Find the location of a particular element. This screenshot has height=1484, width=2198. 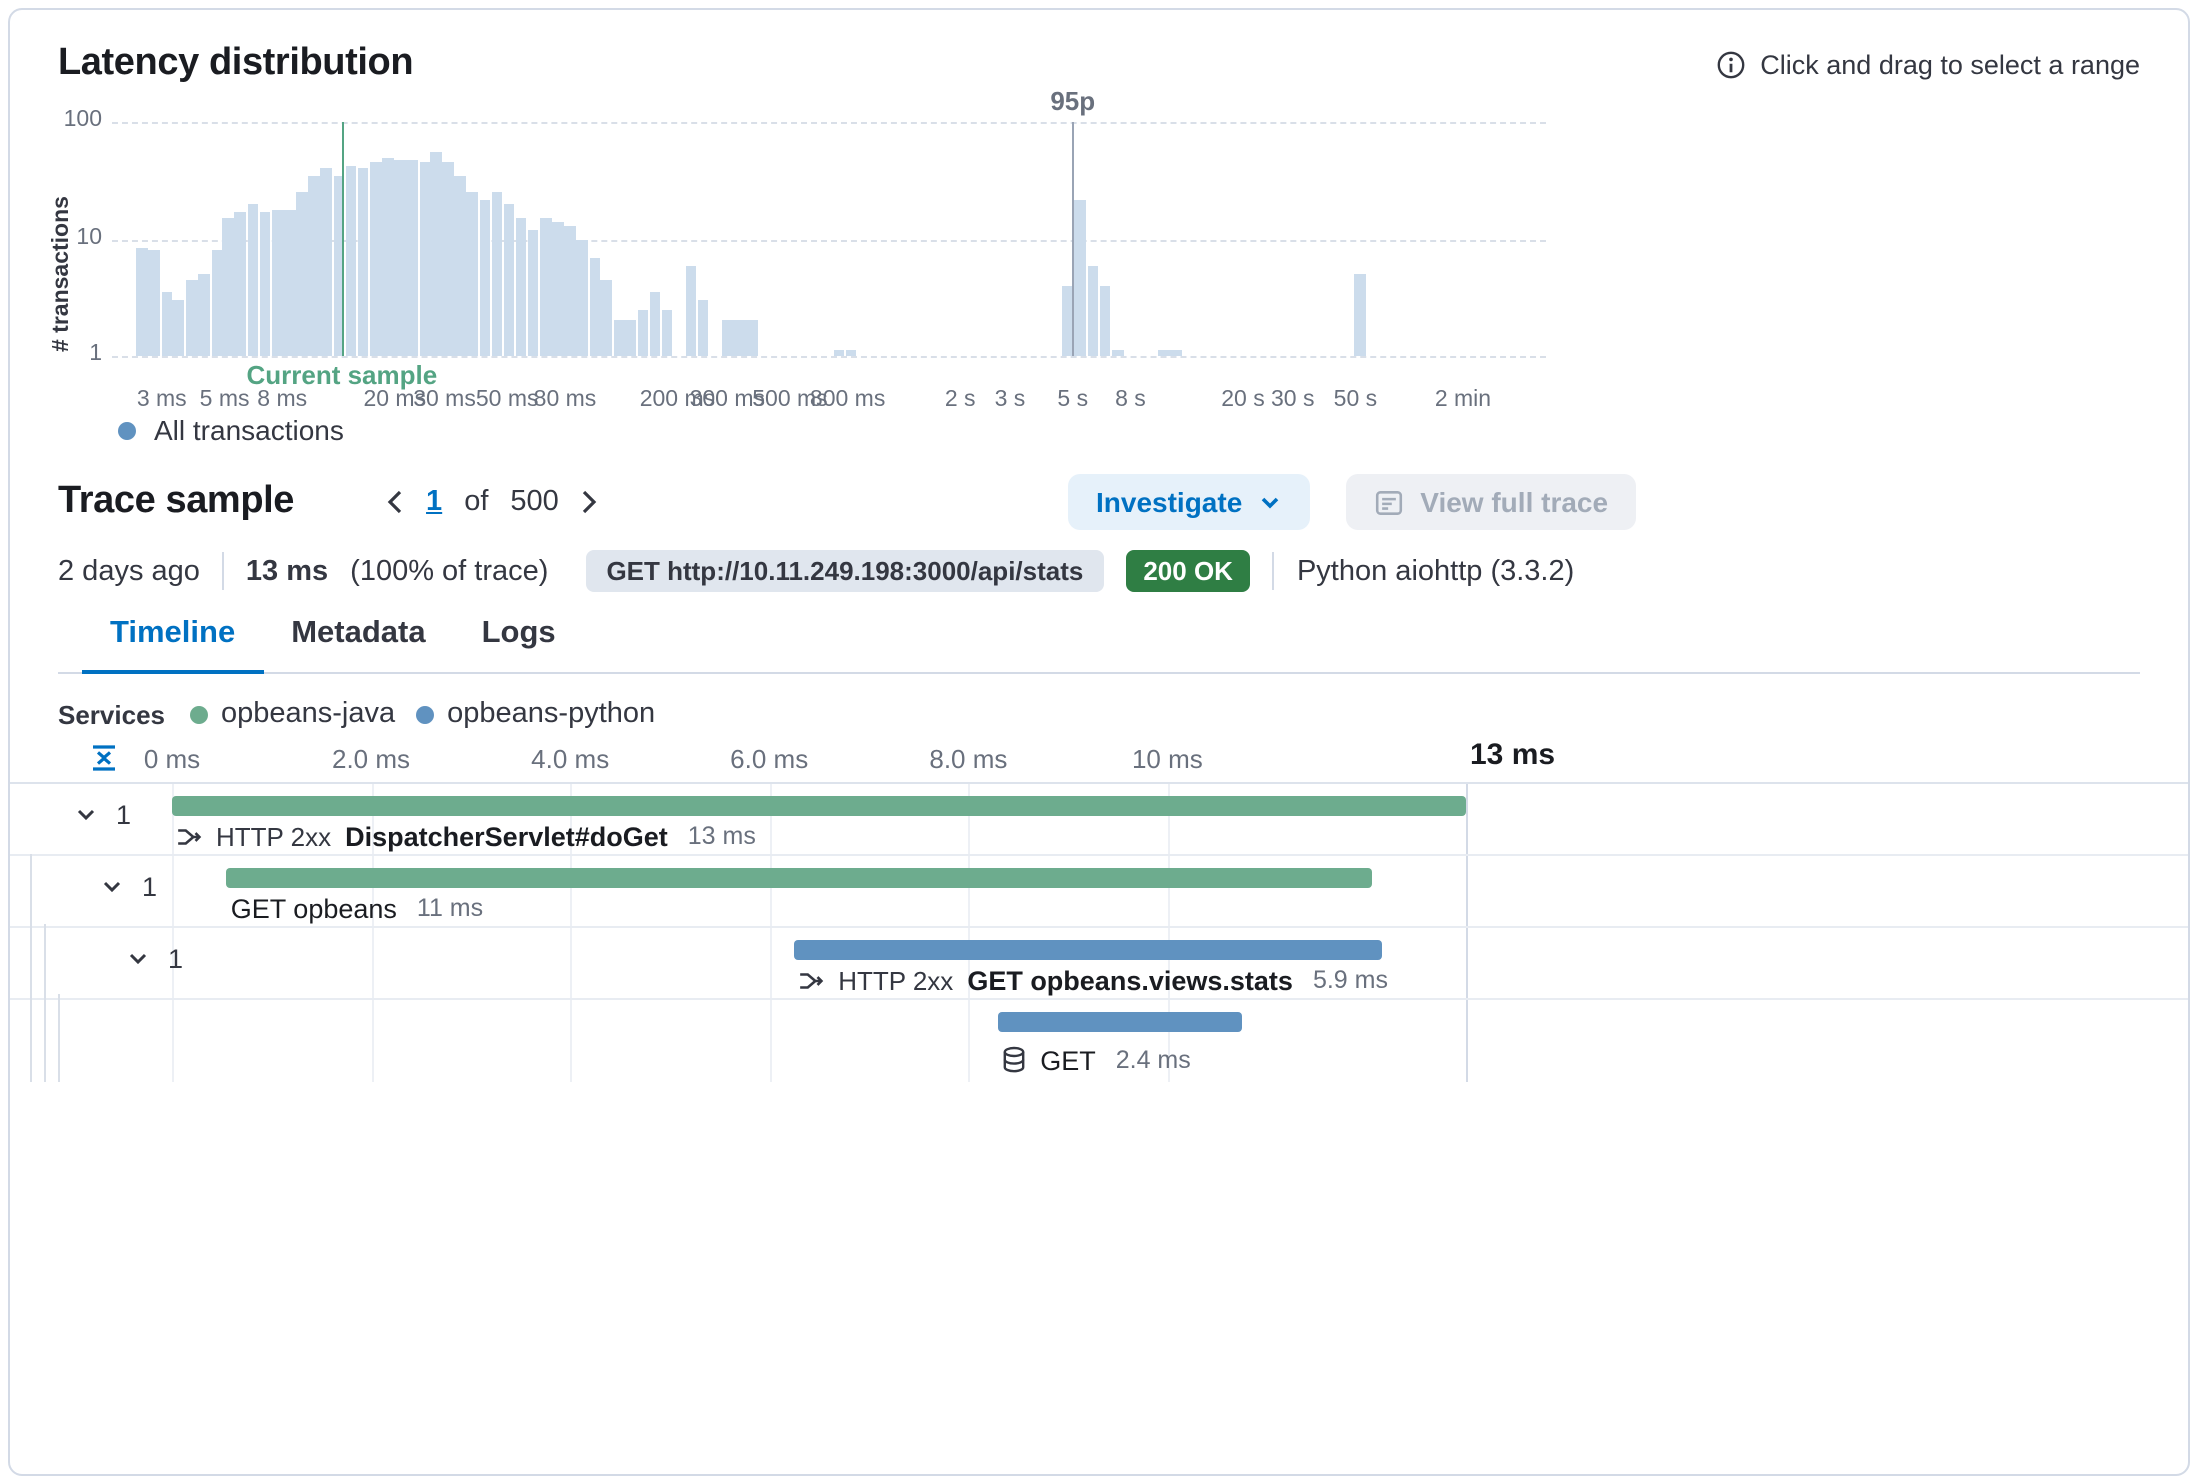

latency-x-tick: 20 s is located at coordinates (1243, 400).